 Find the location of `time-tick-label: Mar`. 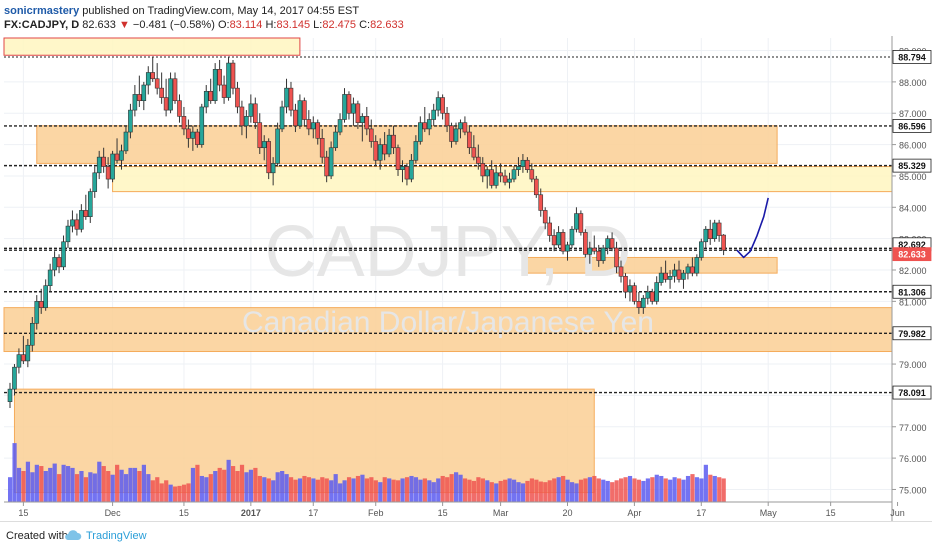

time-tick-label: Mar is located at coordinates (501, 513).